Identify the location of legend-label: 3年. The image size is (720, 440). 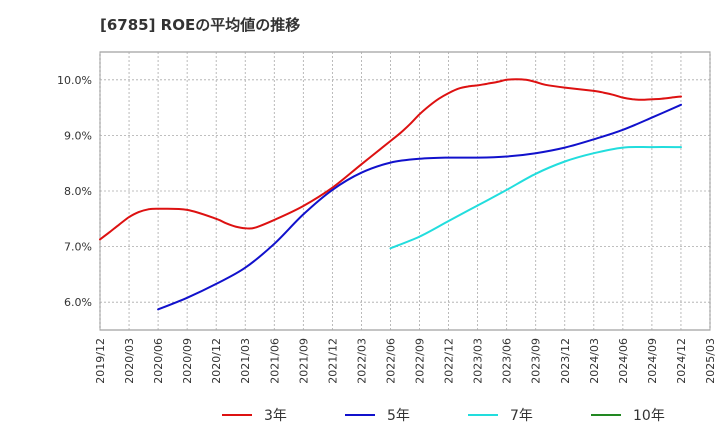
(275, 416).